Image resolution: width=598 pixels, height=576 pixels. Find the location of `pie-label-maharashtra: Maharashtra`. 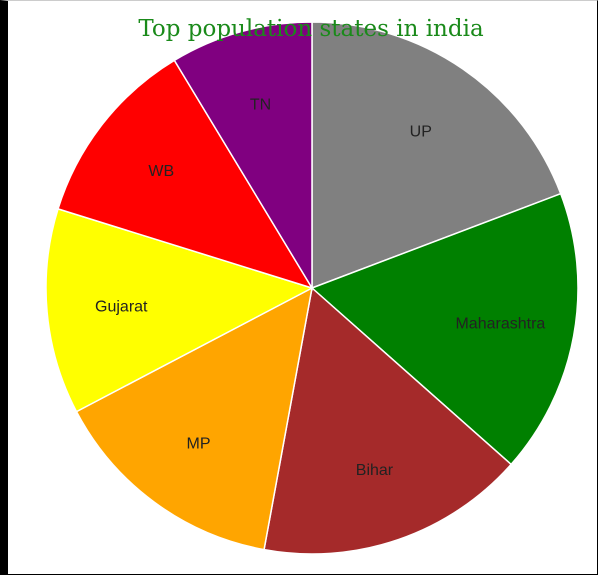

pie-label-maharashtra: Maharashtra is located at coordinates (500, 324).